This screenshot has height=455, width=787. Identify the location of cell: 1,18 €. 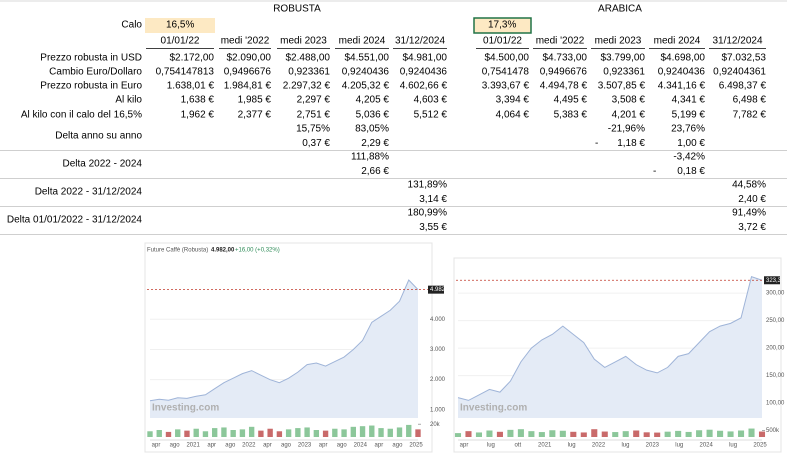
(631, 143).